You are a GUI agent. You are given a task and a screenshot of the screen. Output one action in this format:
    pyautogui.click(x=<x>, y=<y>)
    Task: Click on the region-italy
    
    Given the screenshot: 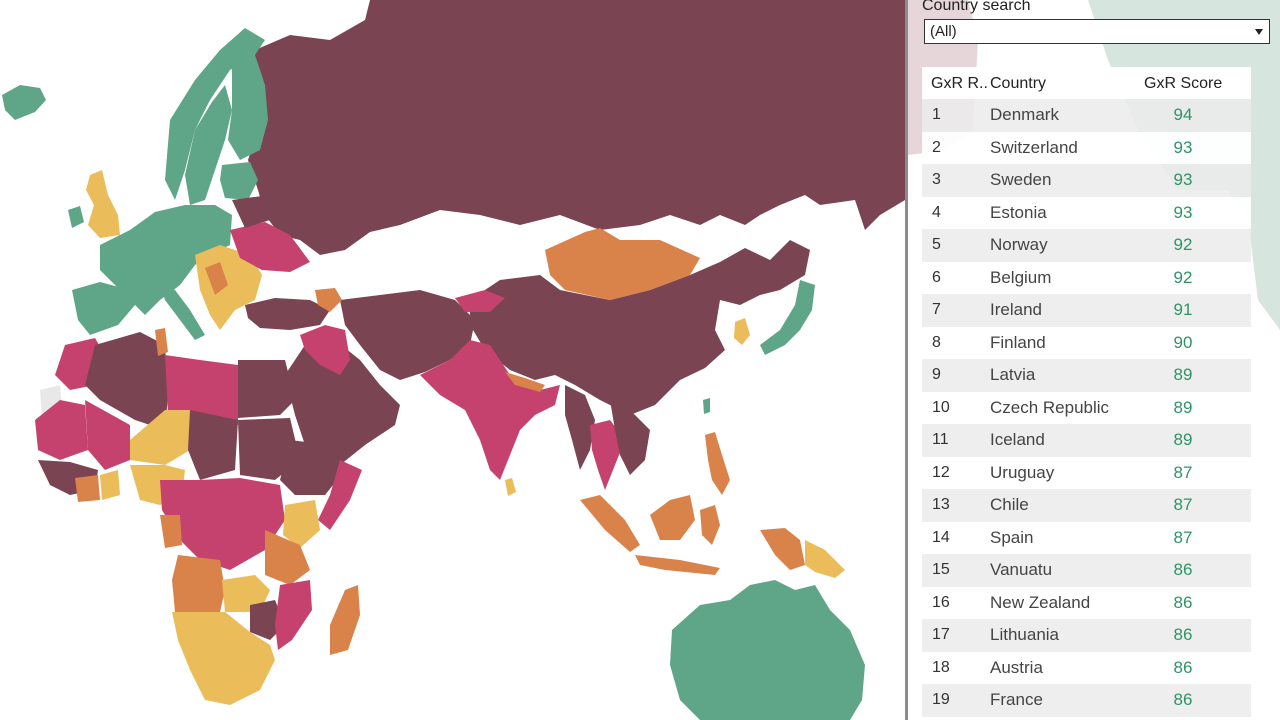 What is the action you would take?
    pyautogui.click(x=182, y=312)
    